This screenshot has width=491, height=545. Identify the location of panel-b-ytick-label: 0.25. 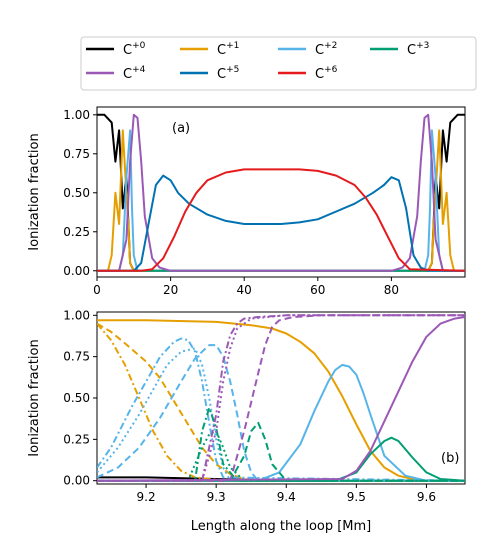
(76, 439).